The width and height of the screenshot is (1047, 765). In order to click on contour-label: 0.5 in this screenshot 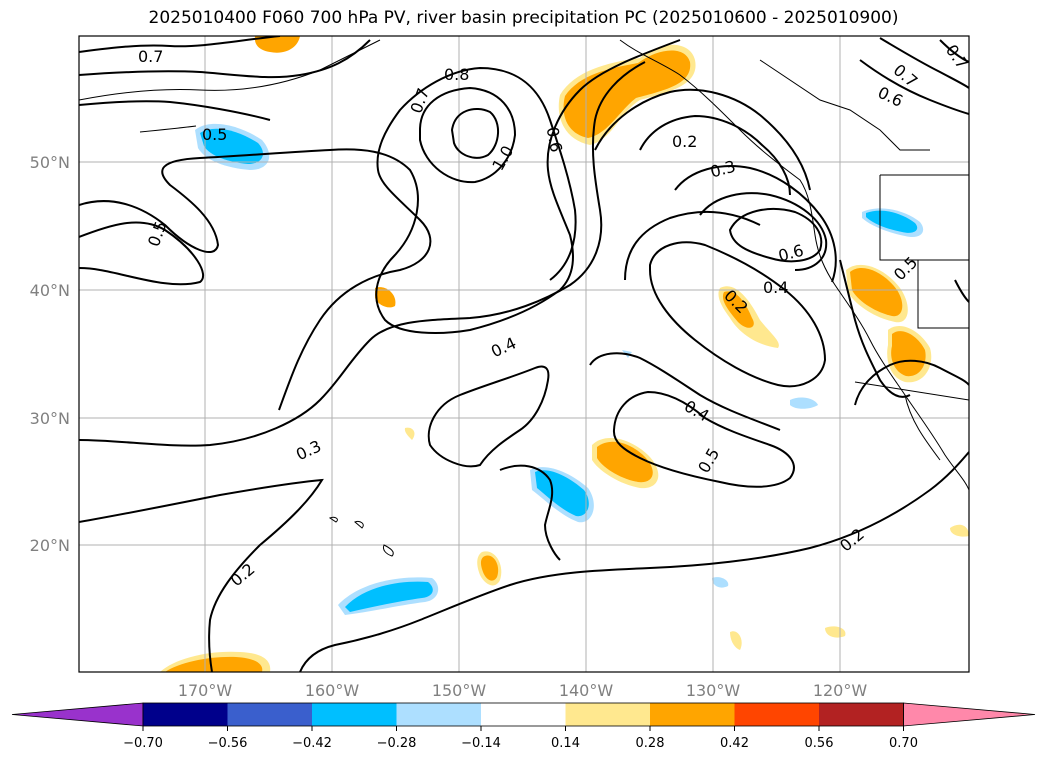, I will do `click(214, 134)`.